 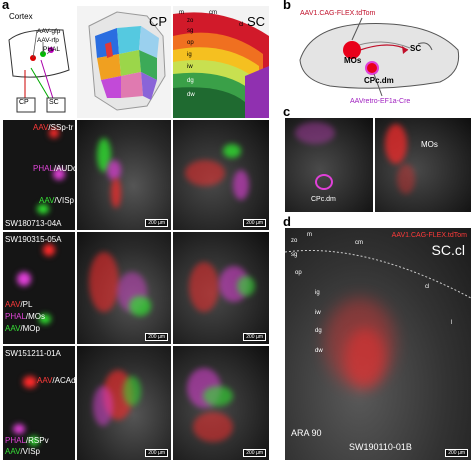 I want to click on inj-label-rfp: AAV-rfp, so click(x=48, y=40).